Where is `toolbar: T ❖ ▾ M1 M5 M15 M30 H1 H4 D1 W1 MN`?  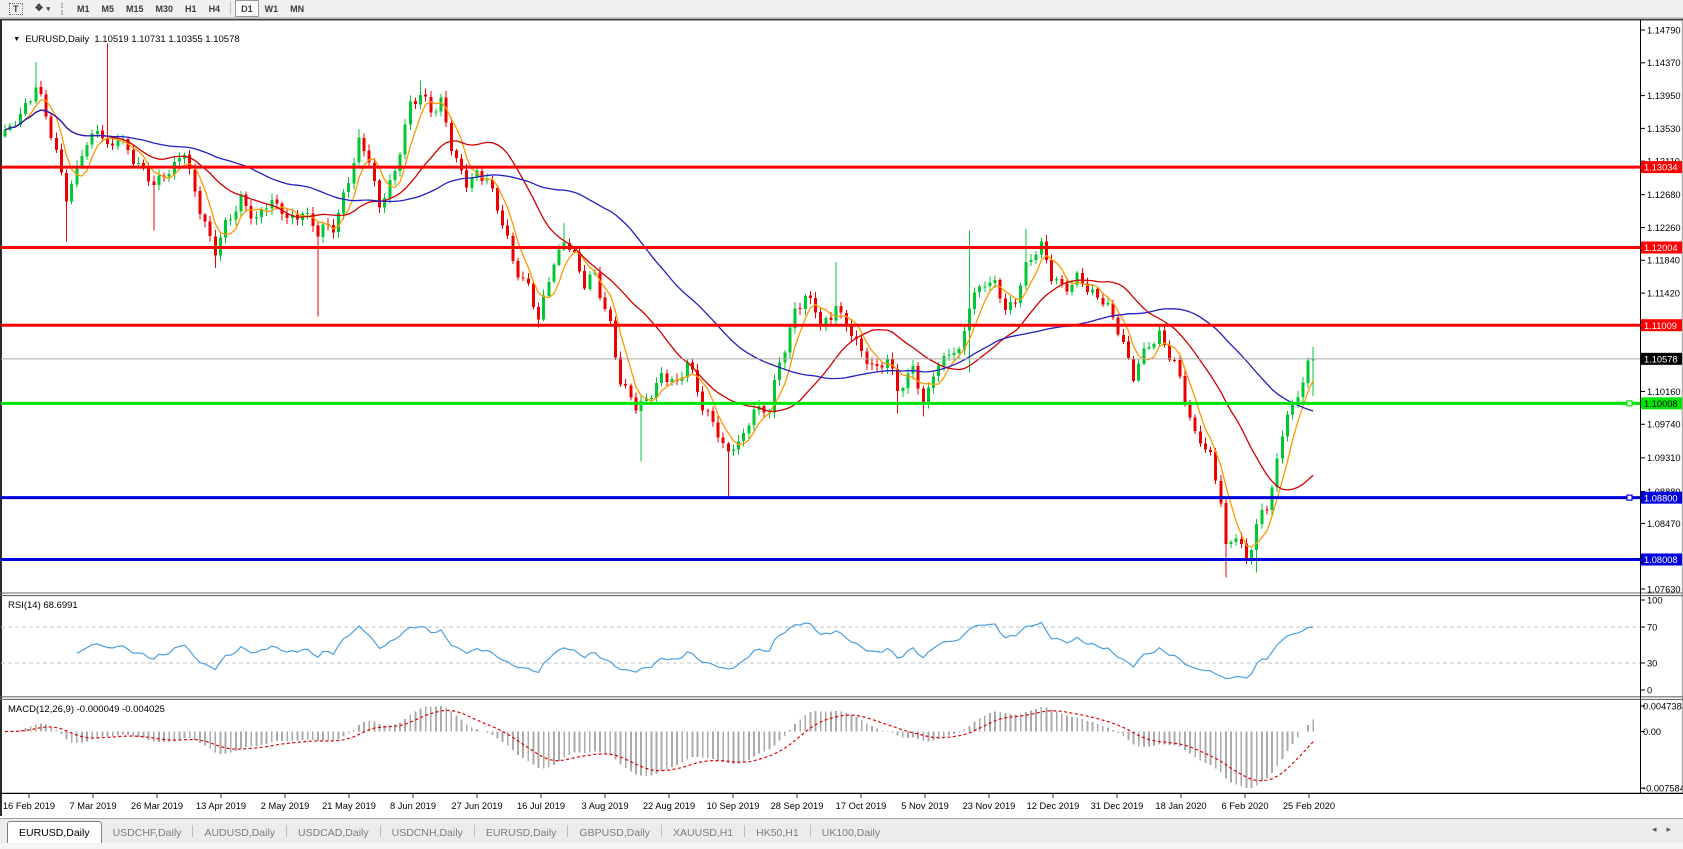
toolbar: T ❖ ▾ M1 M5 M15 M30 H1 H4 D1 W1 MN is located at coordinates (841, 9).